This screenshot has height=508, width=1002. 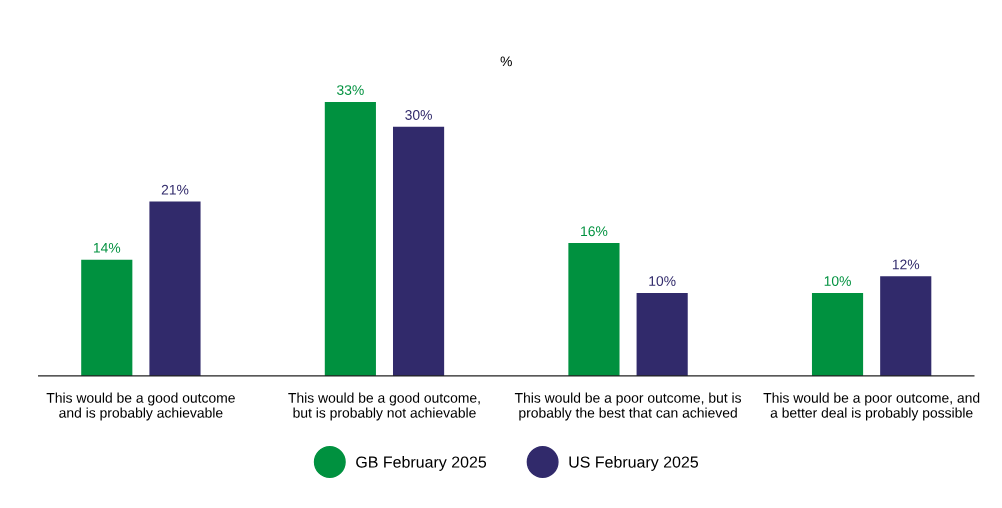 What do you see at coordinates (871, 406) in the screenshot?
I see `x-tick-label: This would be a poor outcome, and a better deal is probably possible` at bounding box center [871, 406].